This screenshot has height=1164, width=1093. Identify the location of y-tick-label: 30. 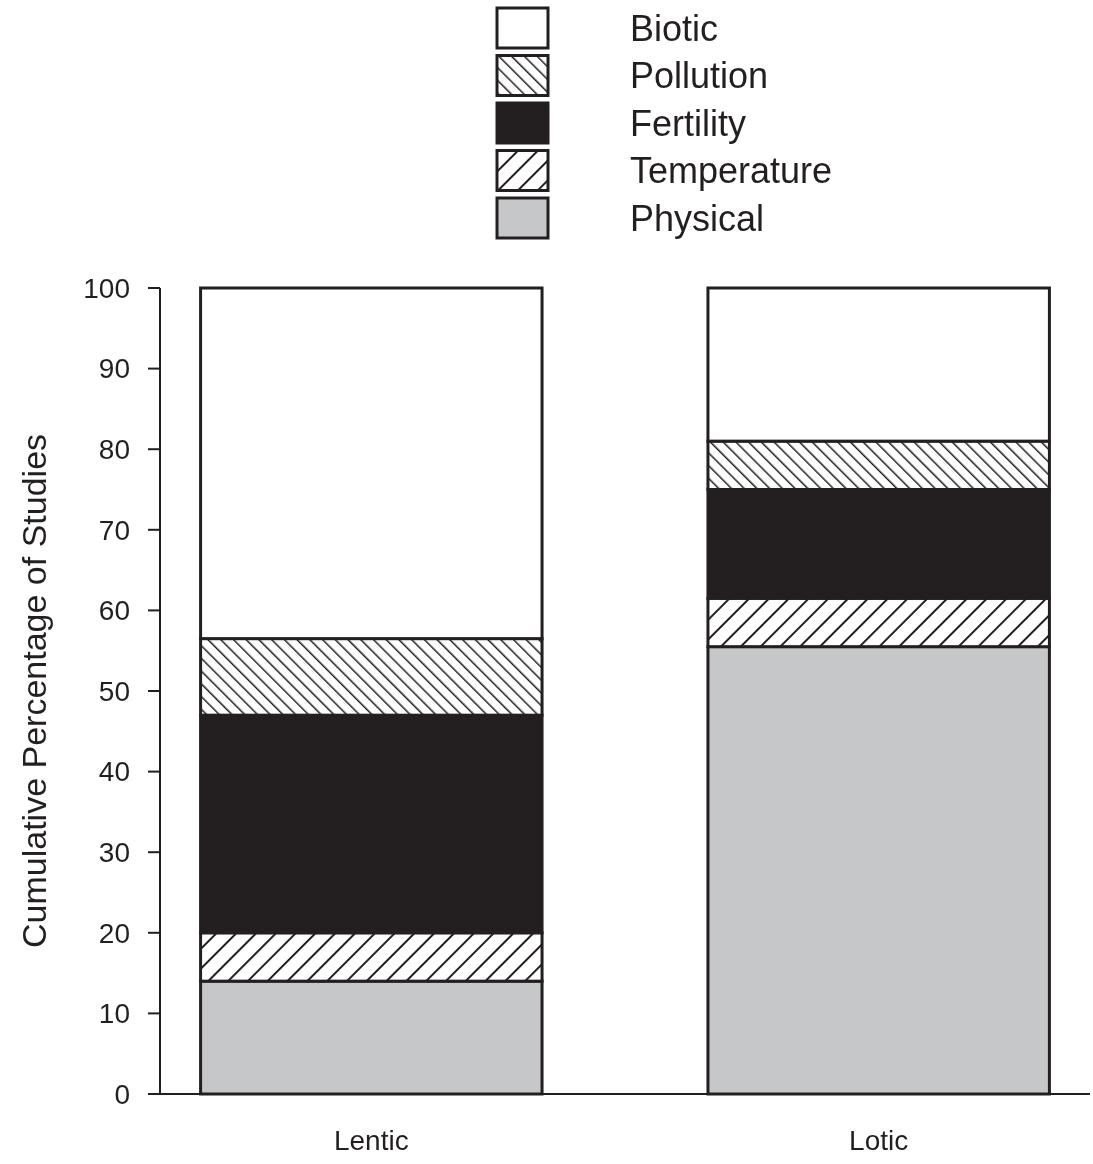
(114, 852).